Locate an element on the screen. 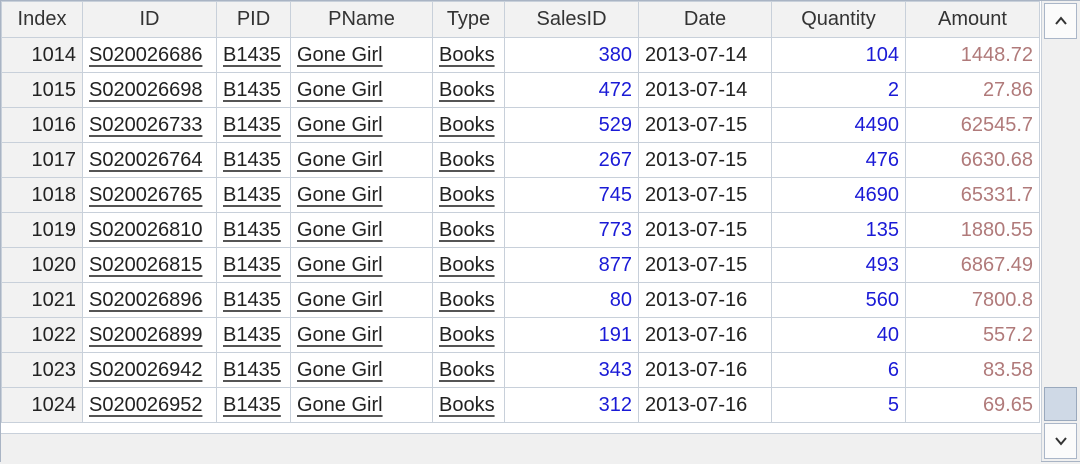 This screenshot has width=1080, height=464. cell-salesid: 312 is located at coordinates (571, 405).